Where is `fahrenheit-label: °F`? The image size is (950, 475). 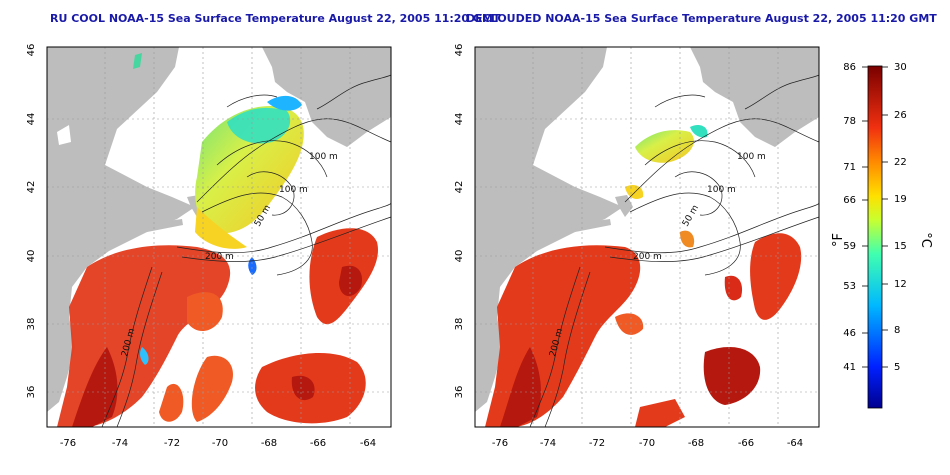
fahrenheit-label: °F is located at coordinates (838, 240).